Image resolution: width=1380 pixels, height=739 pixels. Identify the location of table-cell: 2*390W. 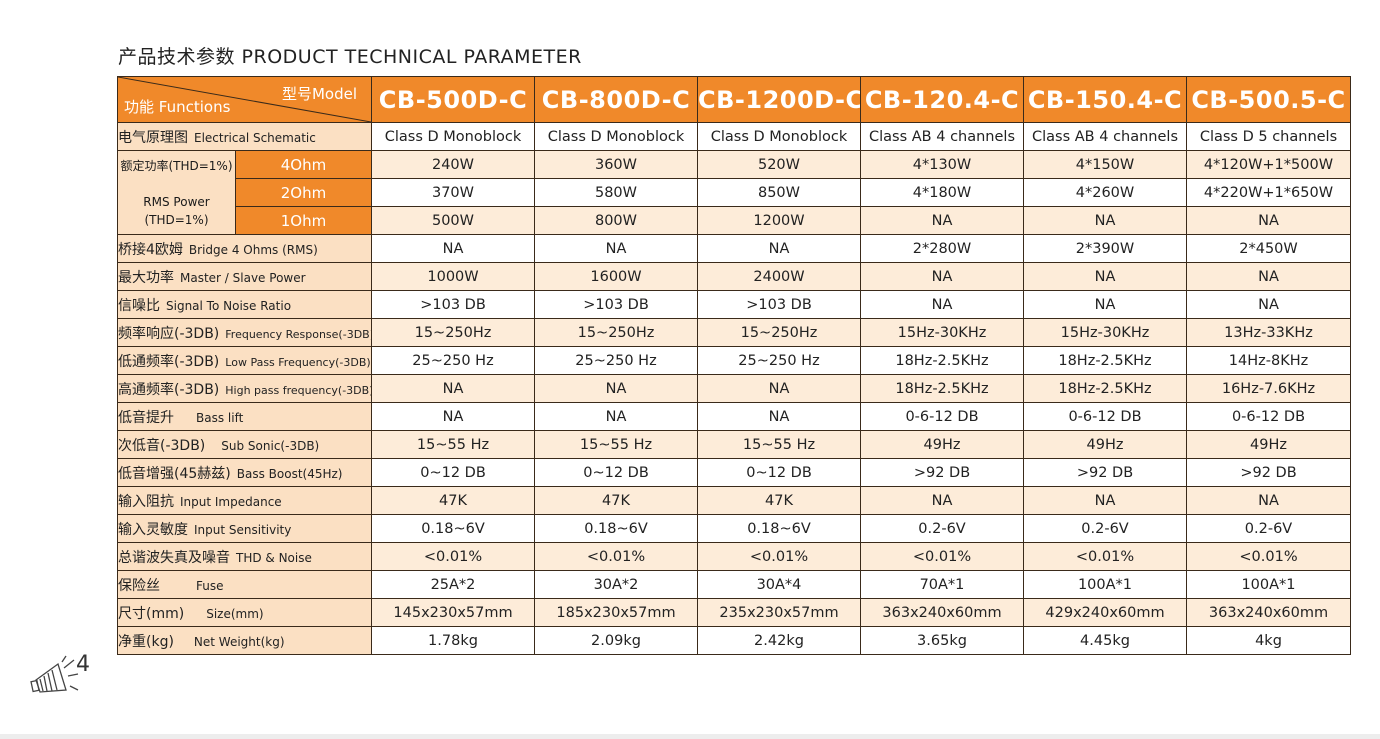
(1105, 248).